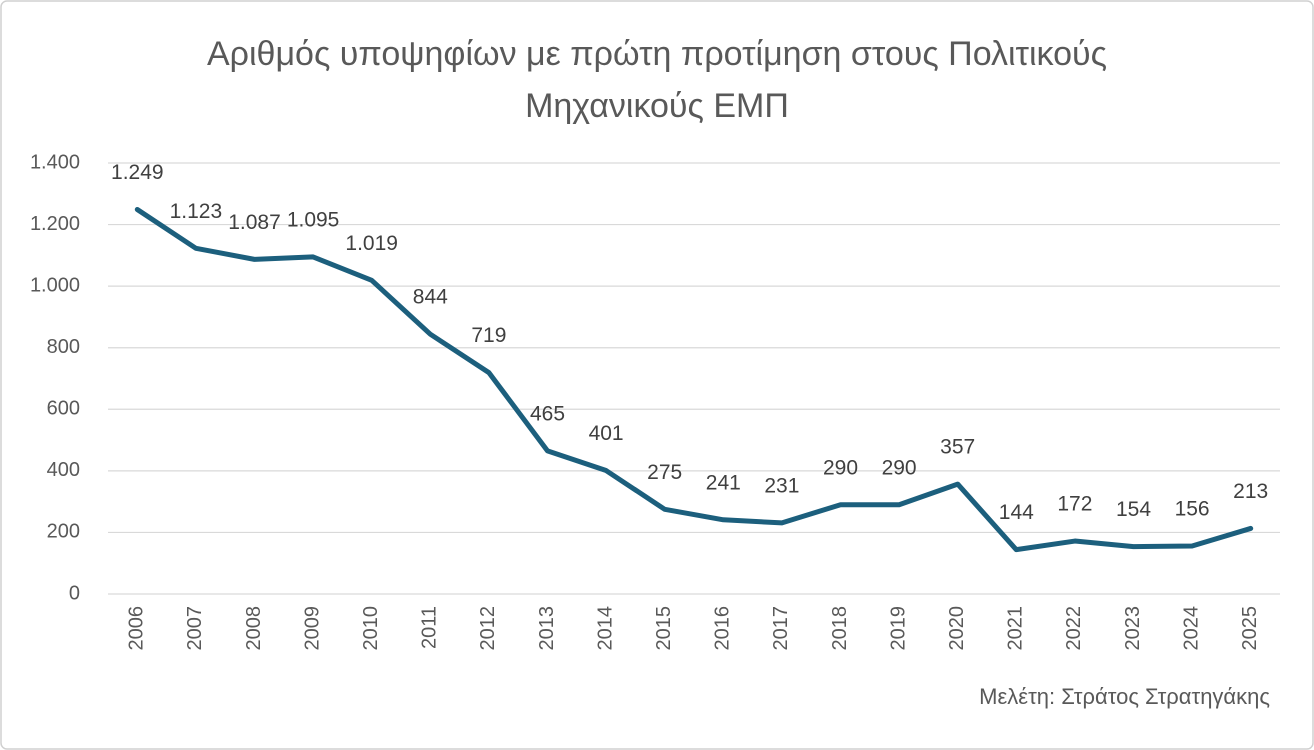  What do you see at coordinates (430, 627) in the screenshot?
I see `x-tick-label: 2011` at bounding box center [430, 627].